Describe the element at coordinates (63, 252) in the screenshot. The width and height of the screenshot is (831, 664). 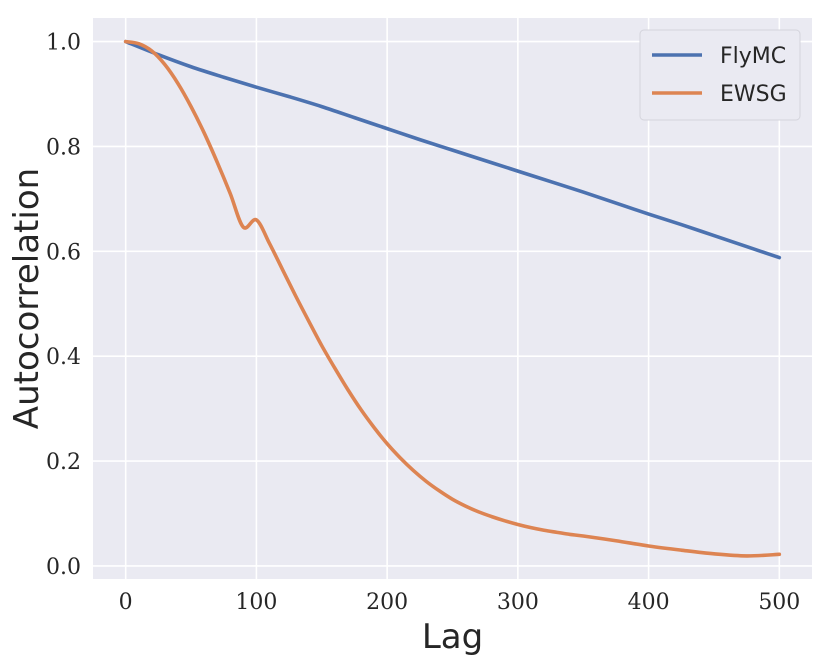
I see `y-tick-label: 0.6` at that location.